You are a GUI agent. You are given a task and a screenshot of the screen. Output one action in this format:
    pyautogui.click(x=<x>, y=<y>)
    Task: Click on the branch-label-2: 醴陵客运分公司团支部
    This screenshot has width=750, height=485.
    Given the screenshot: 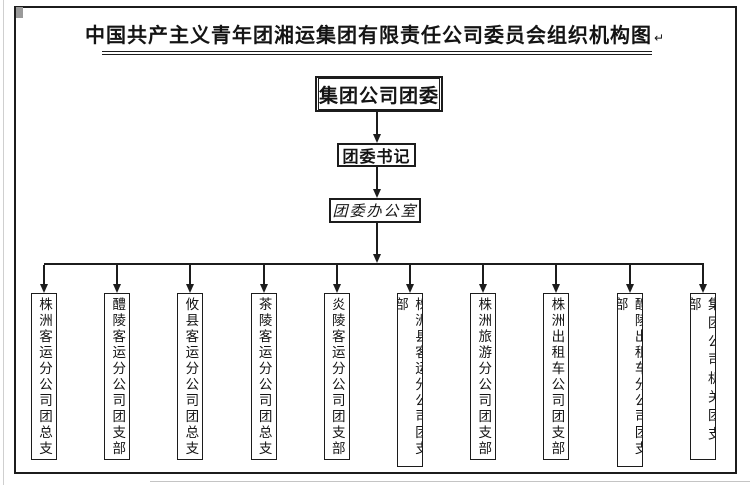 What is the action you would take?
    pyautogui.click(x=117, y=377)
    